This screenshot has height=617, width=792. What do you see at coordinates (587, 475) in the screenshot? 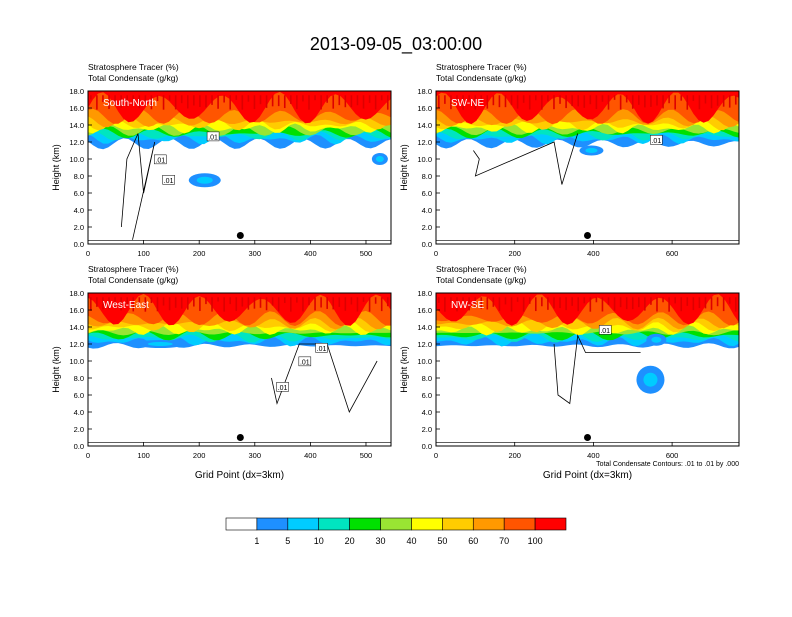
I see `x-axis-label: Grid Point (dx=3km)` at bounding box center [587, 475].